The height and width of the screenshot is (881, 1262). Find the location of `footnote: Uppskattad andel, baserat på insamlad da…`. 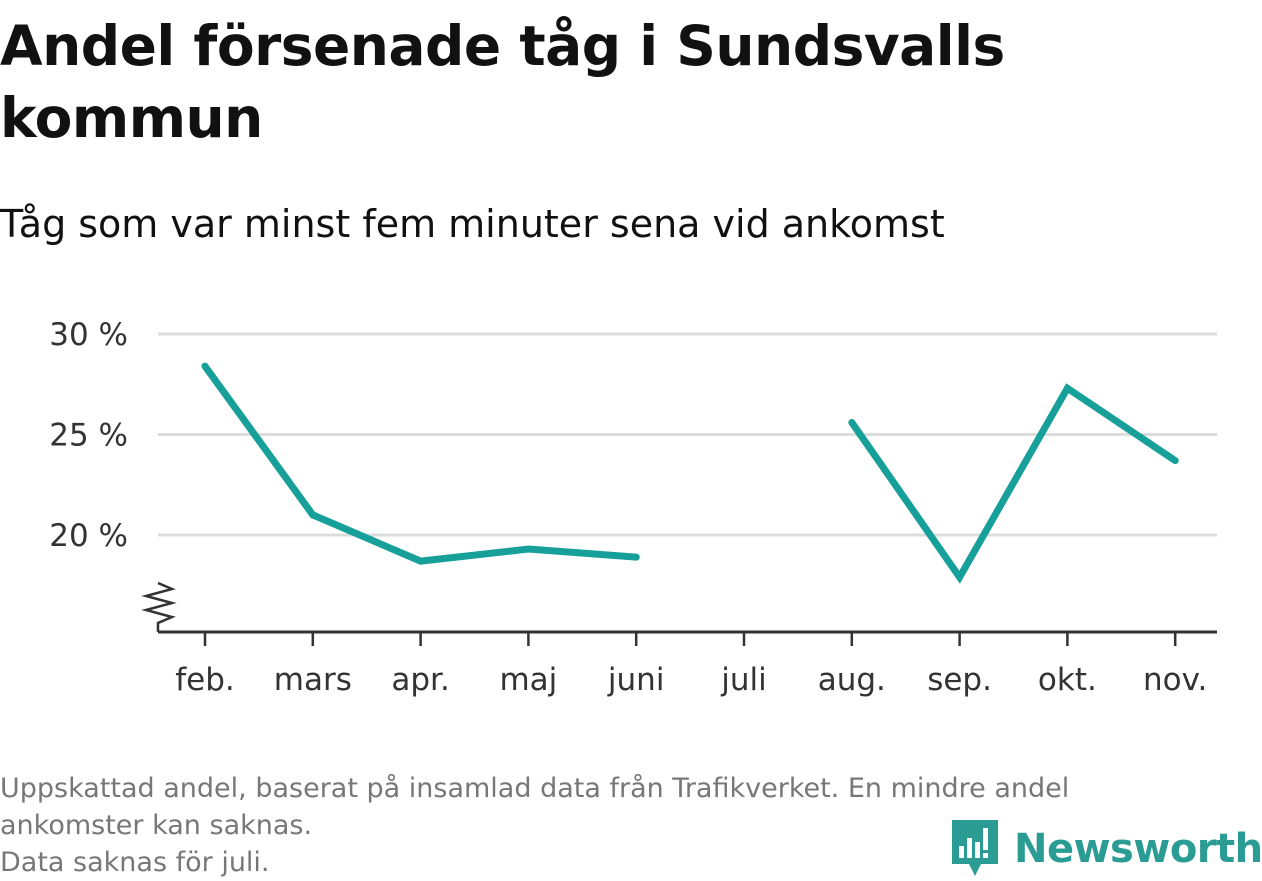

footnote: Uppskattad andel, baserat på insamlad da… is located at coordinates (631, 825).